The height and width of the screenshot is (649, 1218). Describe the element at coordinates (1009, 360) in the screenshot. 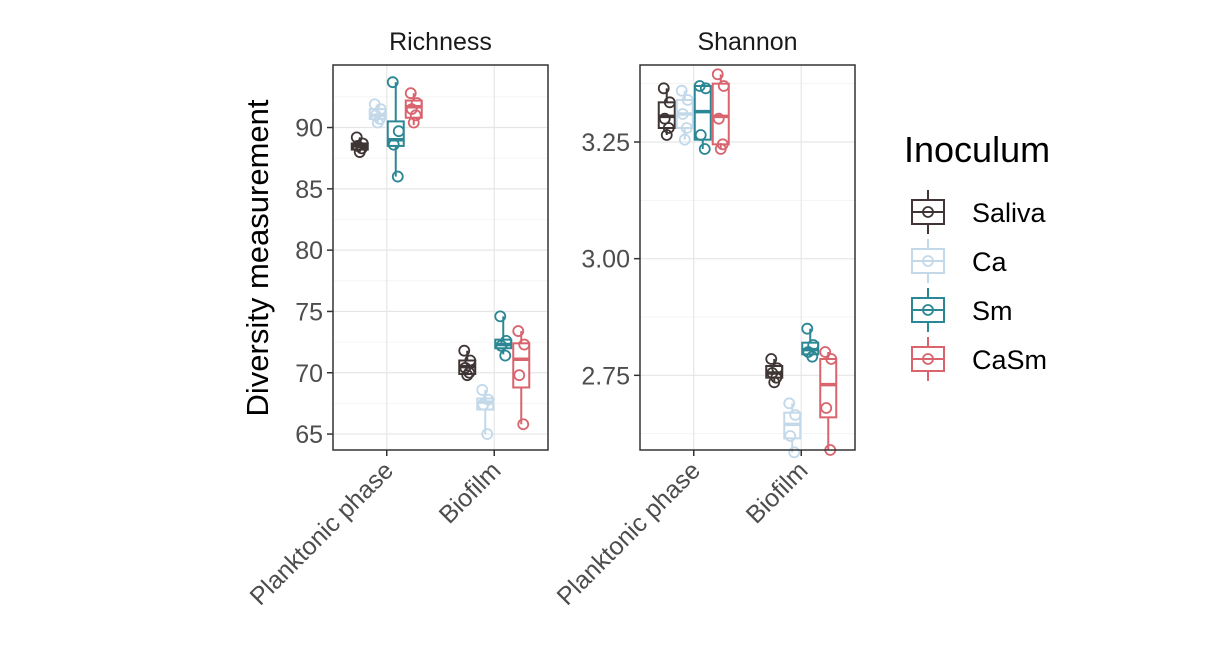

I see `legend-label: CaSm` at that location.